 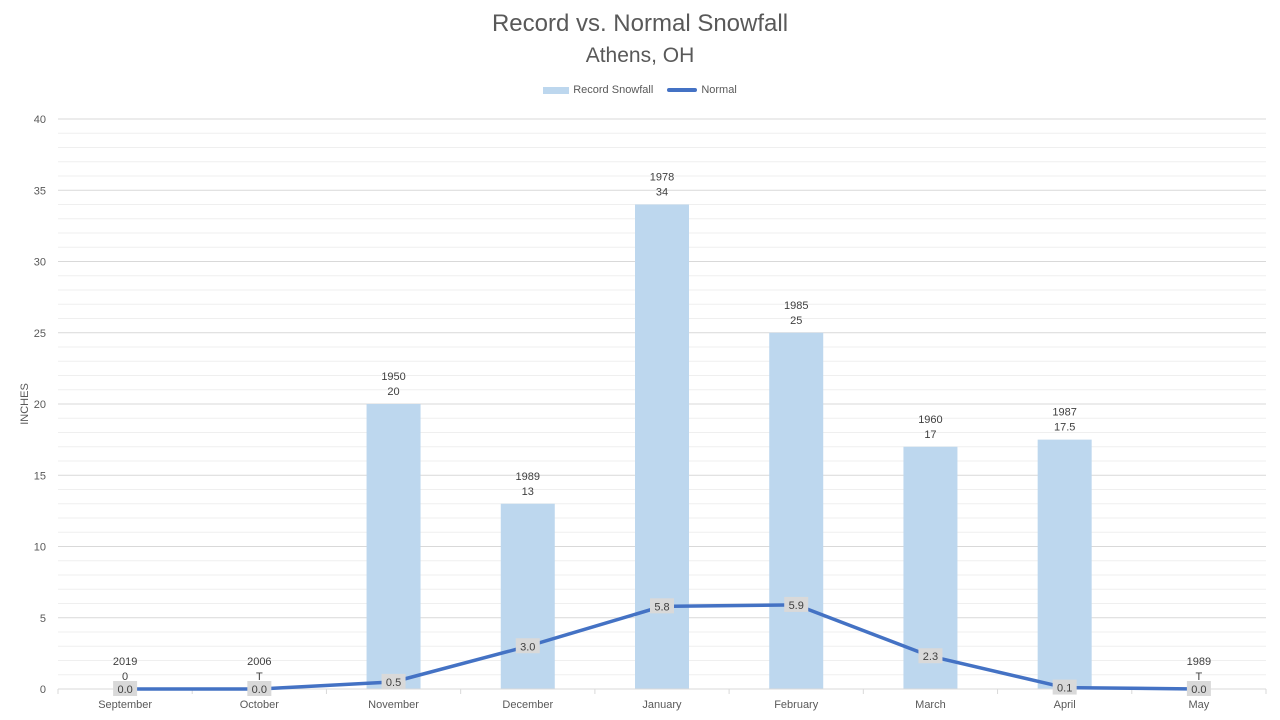 What do you see at coordinates (1198, 705) in the screenshot?
I see `x-tick-label: May` at bounding box center [1198, 705].